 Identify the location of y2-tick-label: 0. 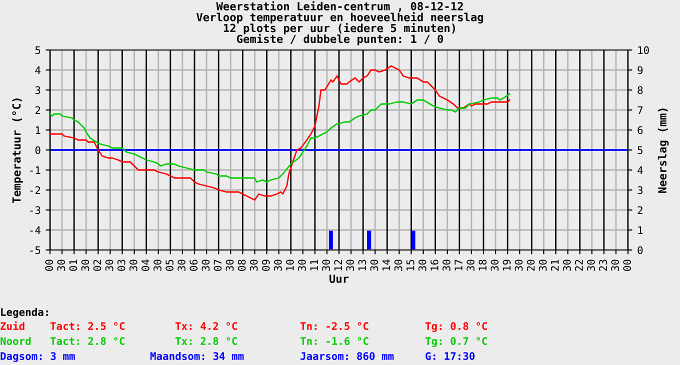
(640, 250).